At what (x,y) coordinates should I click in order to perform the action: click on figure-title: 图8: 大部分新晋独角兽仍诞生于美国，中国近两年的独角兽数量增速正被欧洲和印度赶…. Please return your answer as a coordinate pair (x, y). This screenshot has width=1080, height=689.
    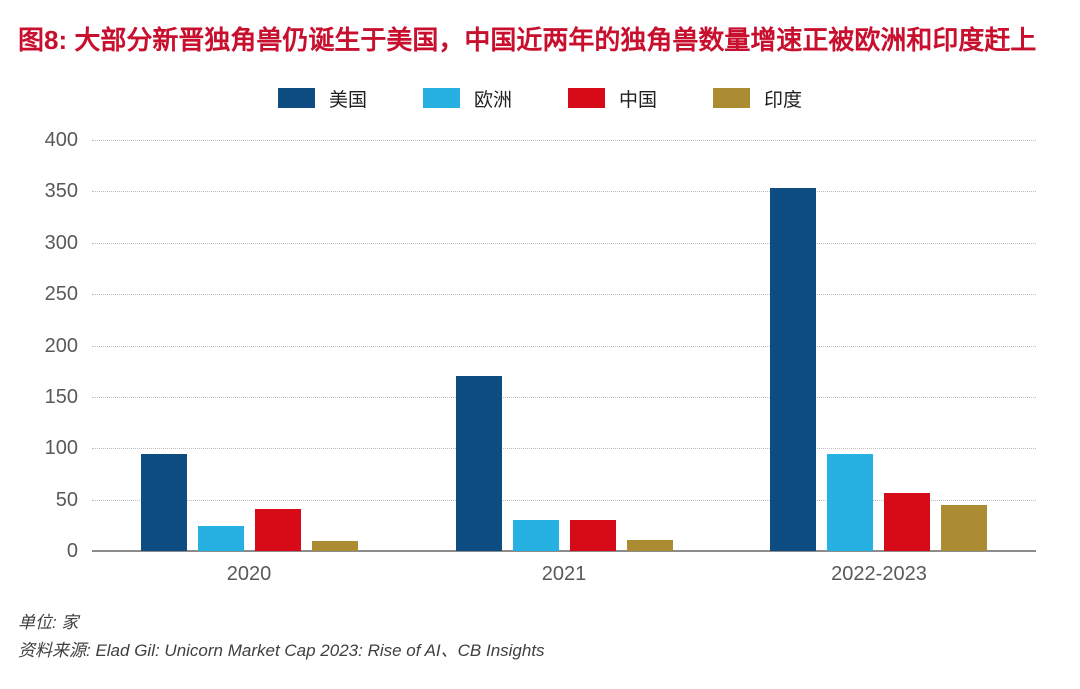
    Looking at the image, I should click on (527, 40).